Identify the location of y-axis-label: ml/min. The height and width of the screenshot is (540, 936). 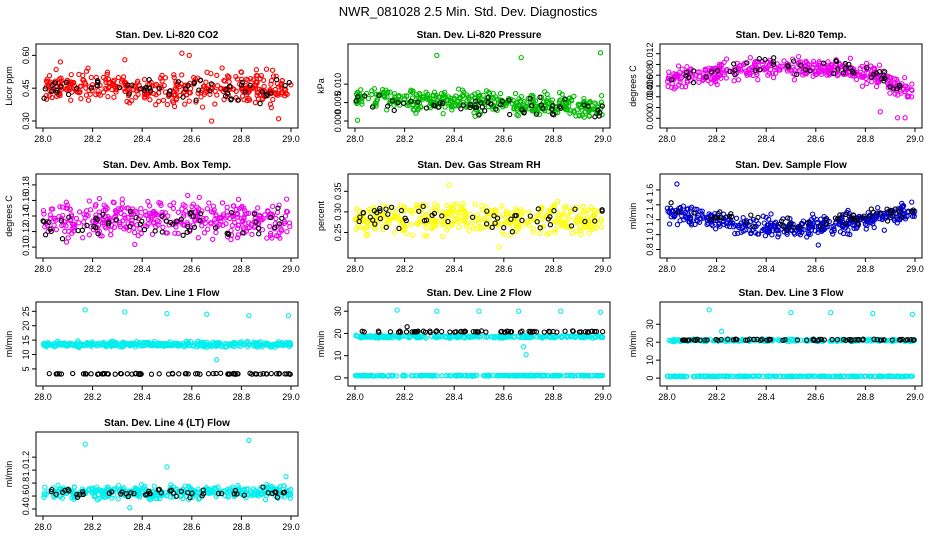
(633, 216).